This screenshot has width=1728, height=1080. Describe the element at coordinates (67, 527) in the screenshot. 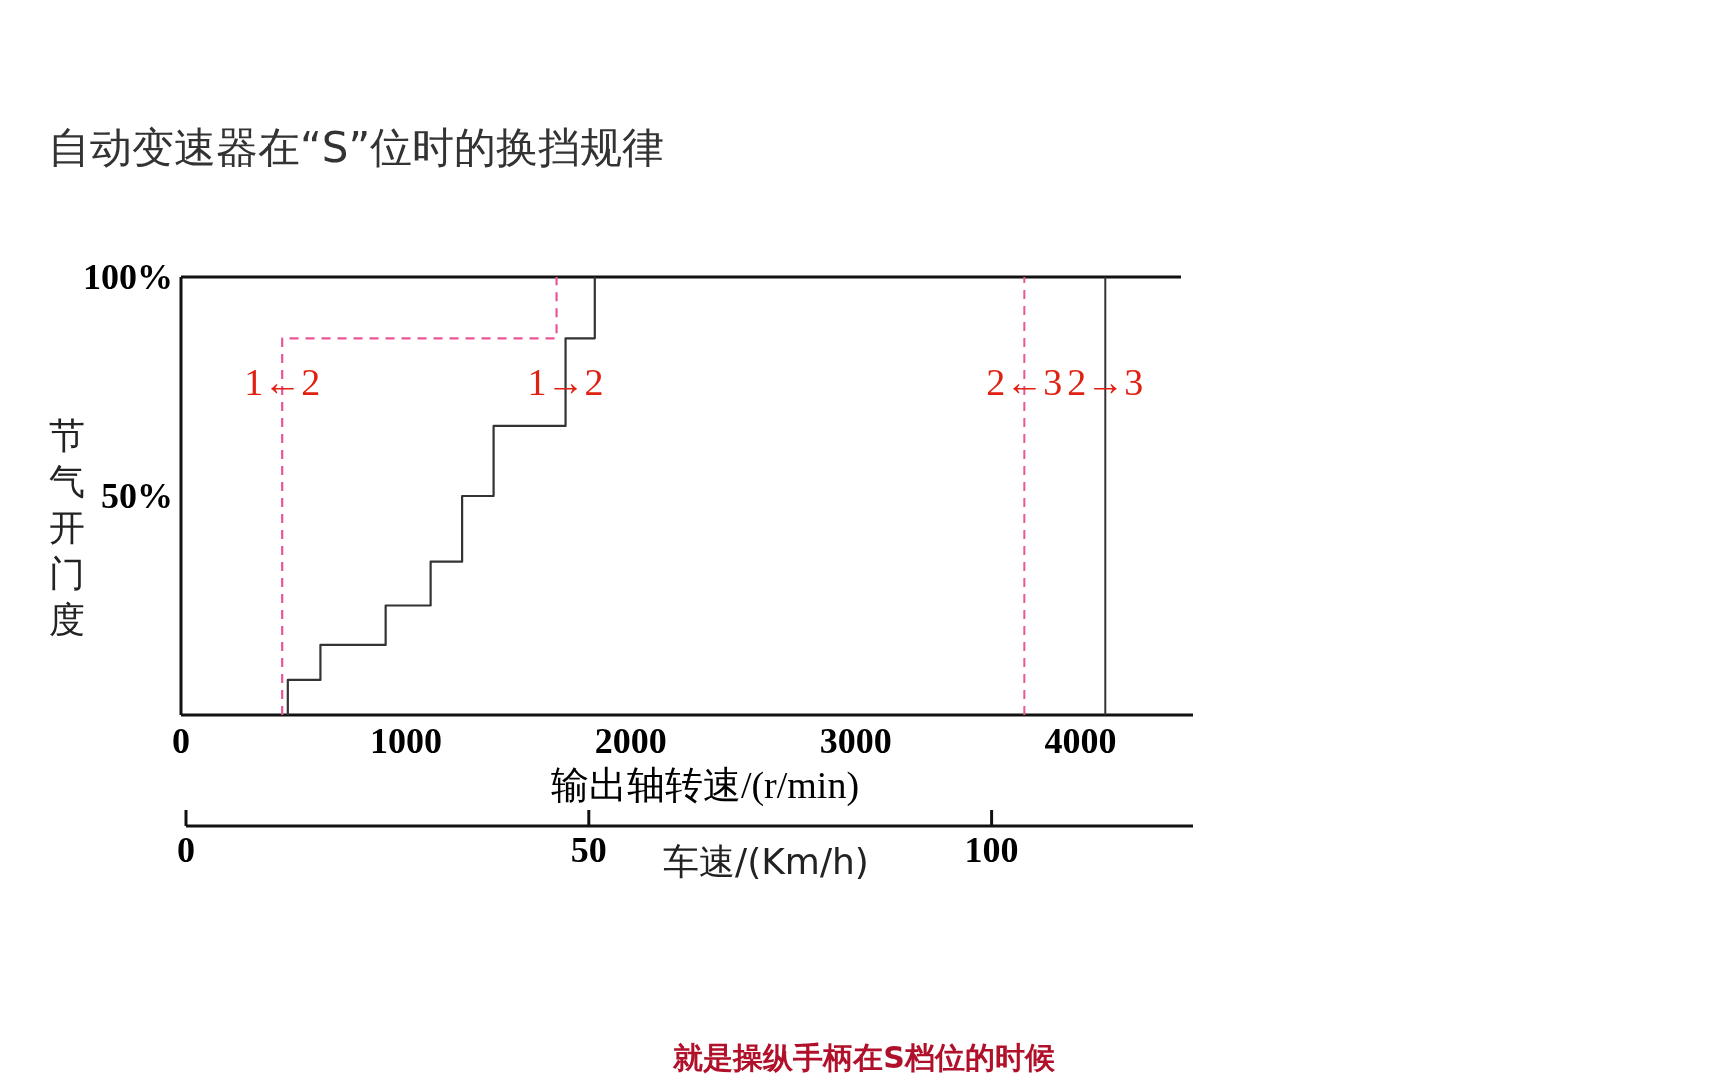

I see `y-axis-title: 节气开门度` at that location.